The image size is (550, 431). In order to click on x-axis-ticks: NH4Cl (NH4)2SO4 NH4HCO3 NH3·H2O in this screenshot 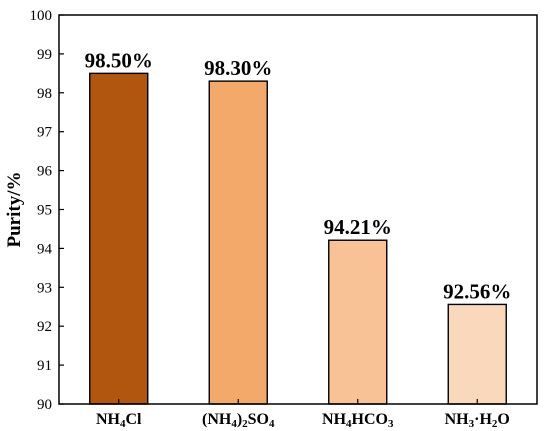, I will do `click(303, 414)`.